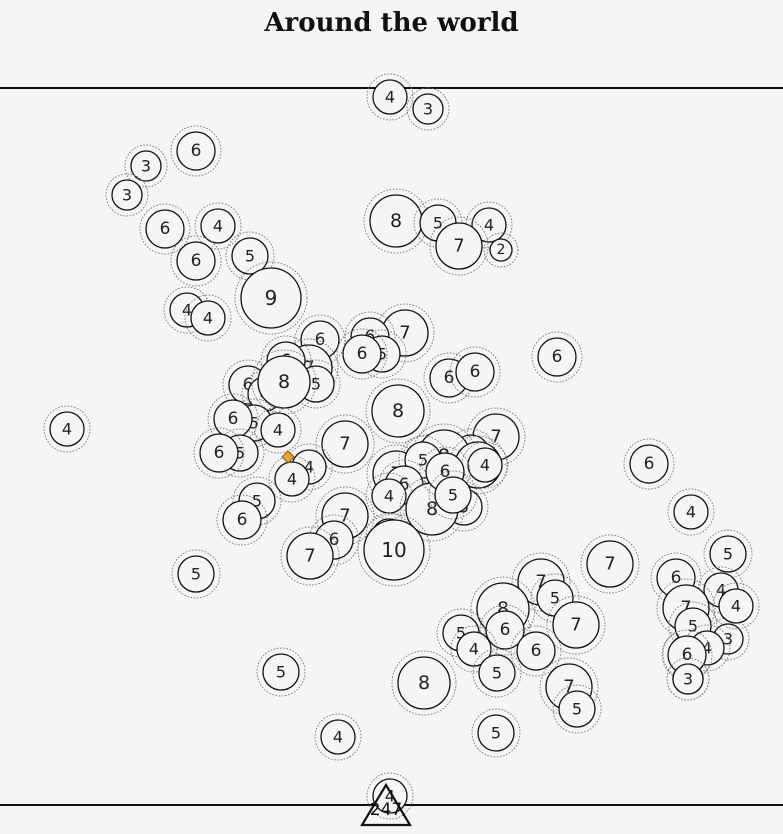  I want to click on bubble-value: 7, so click(458, 246).